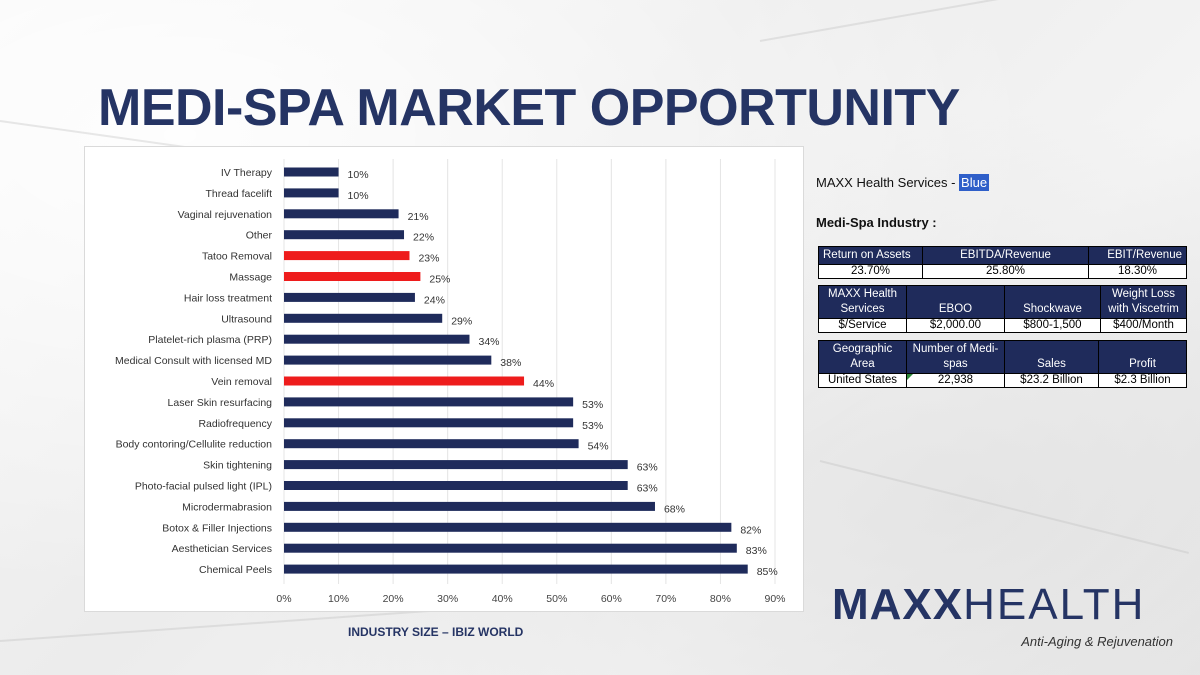  What do you see at coordinates (720, 599) in the screenshot?
I see `x-tick-label: 80%` at bounding box center [720, 599].